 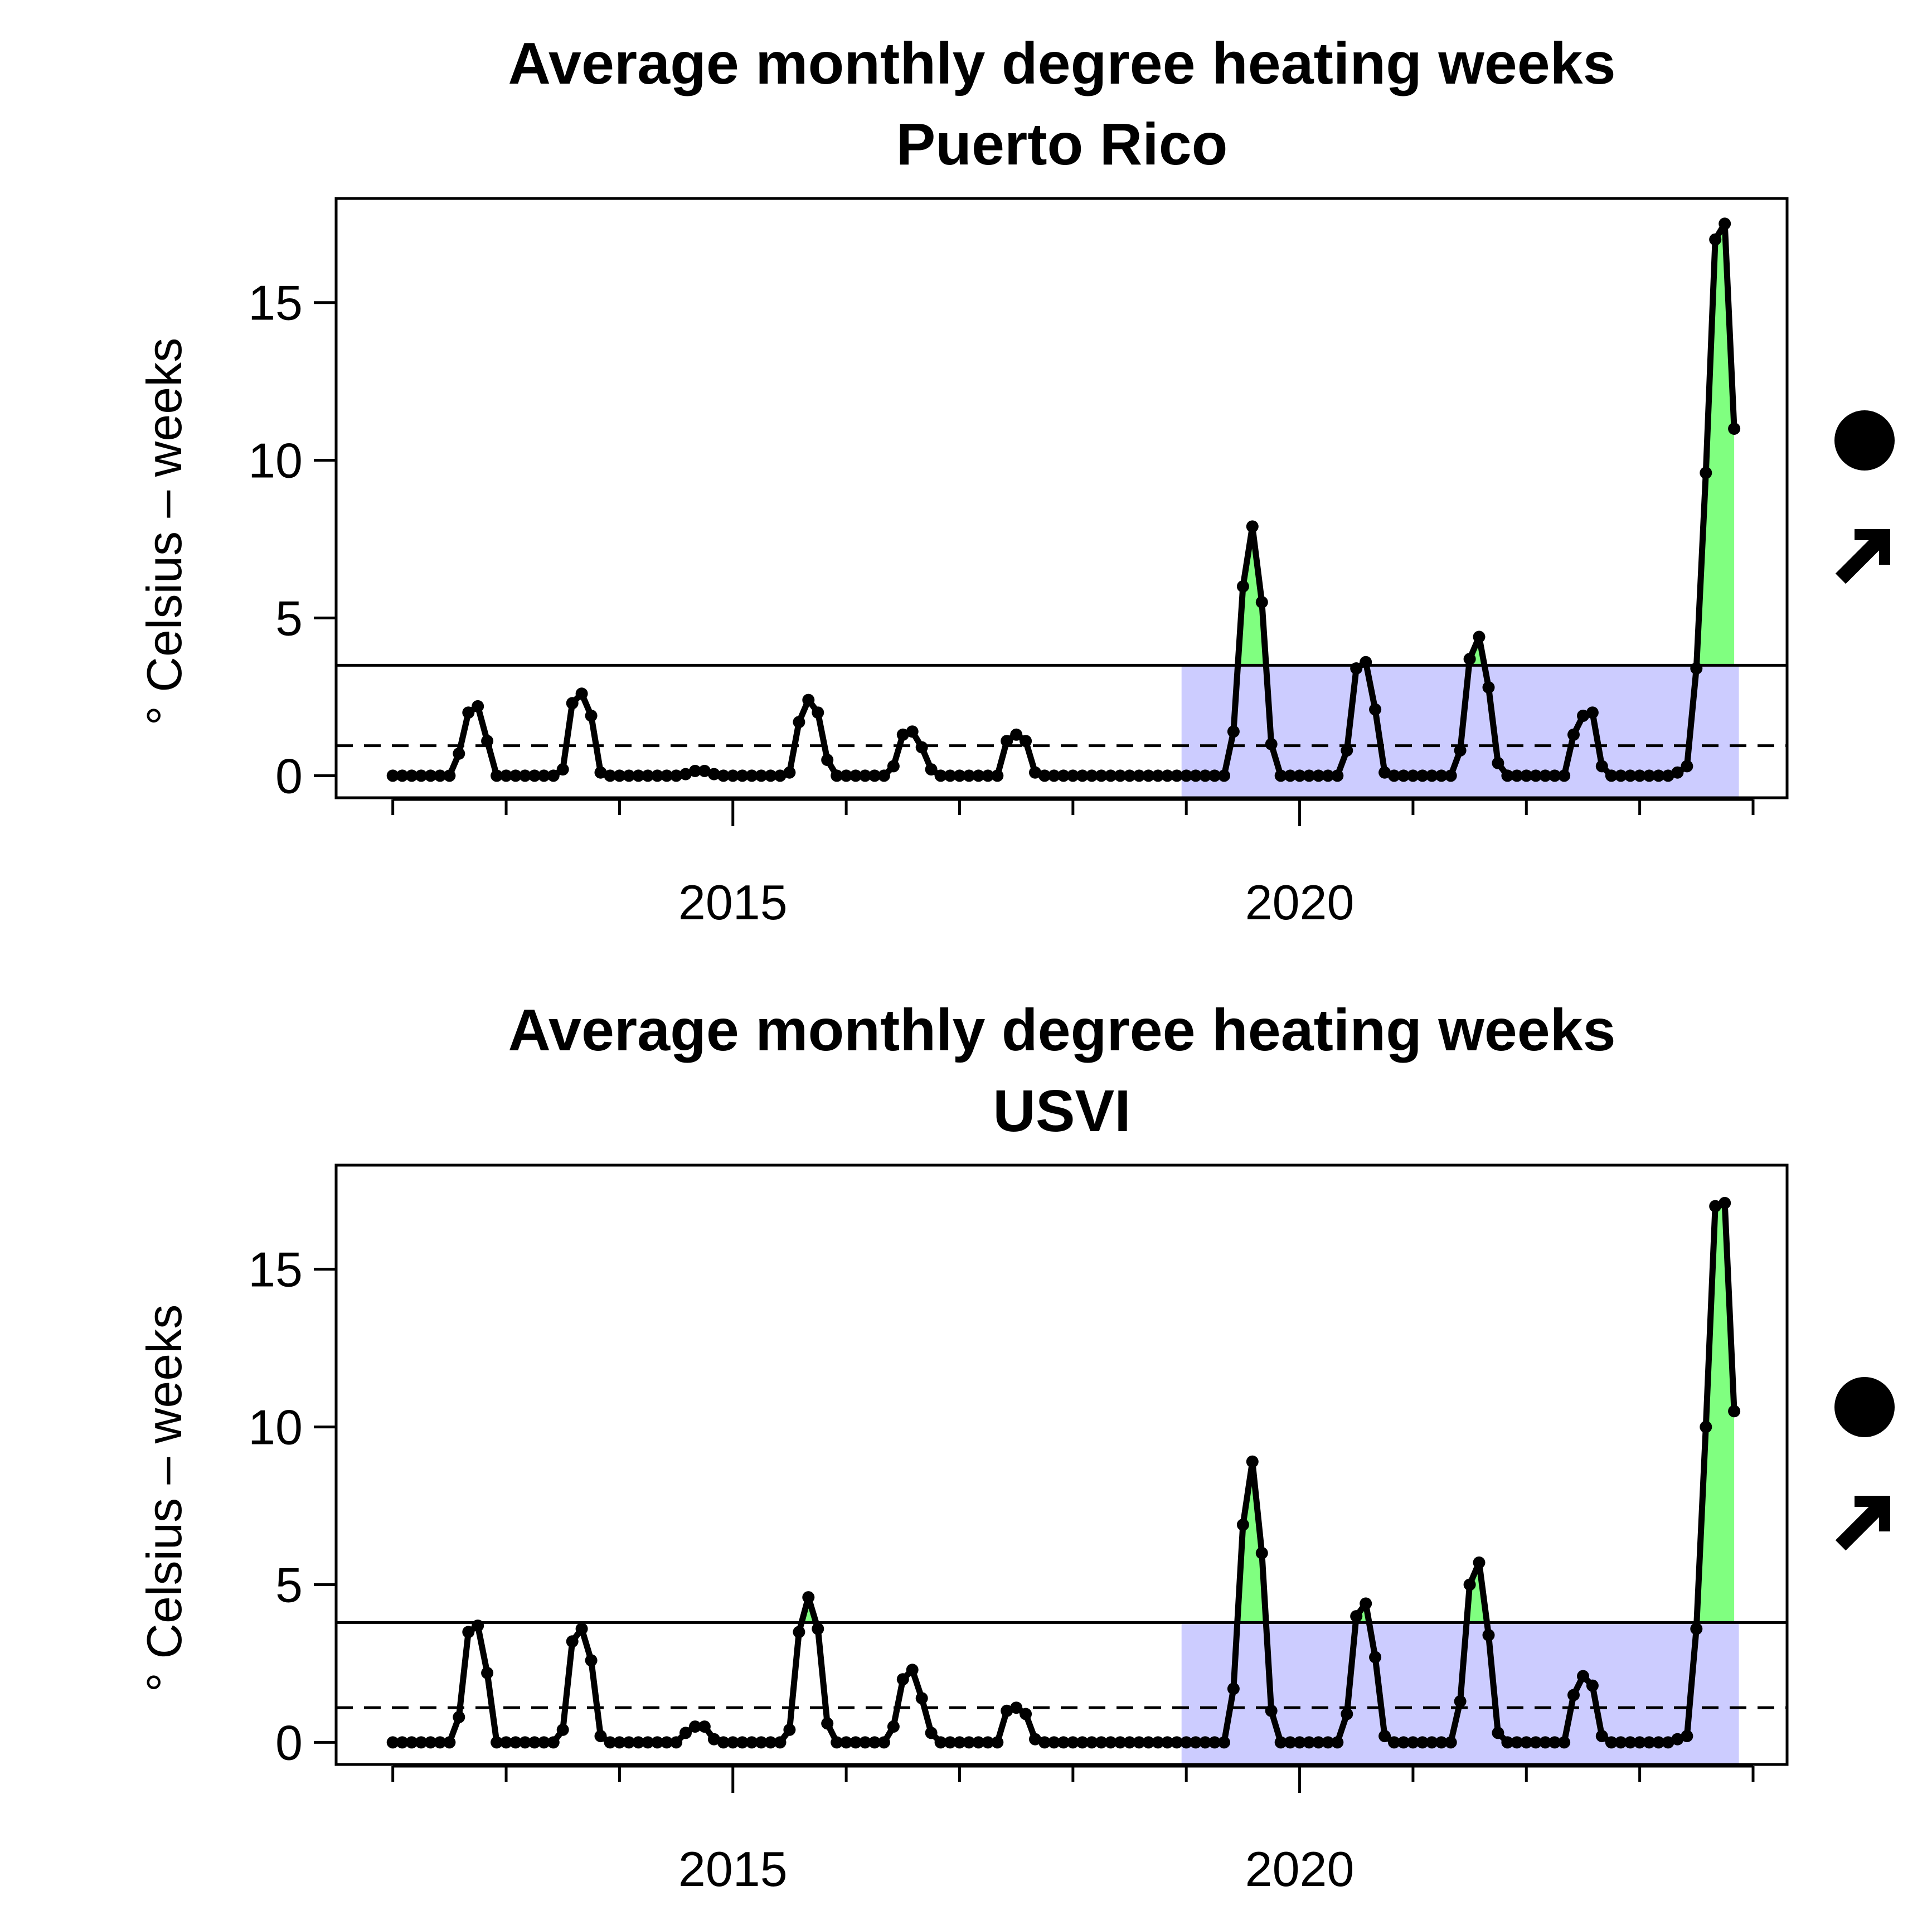 I want to click on chart-subtitle: USVI, so click(x=1061, y=1111).